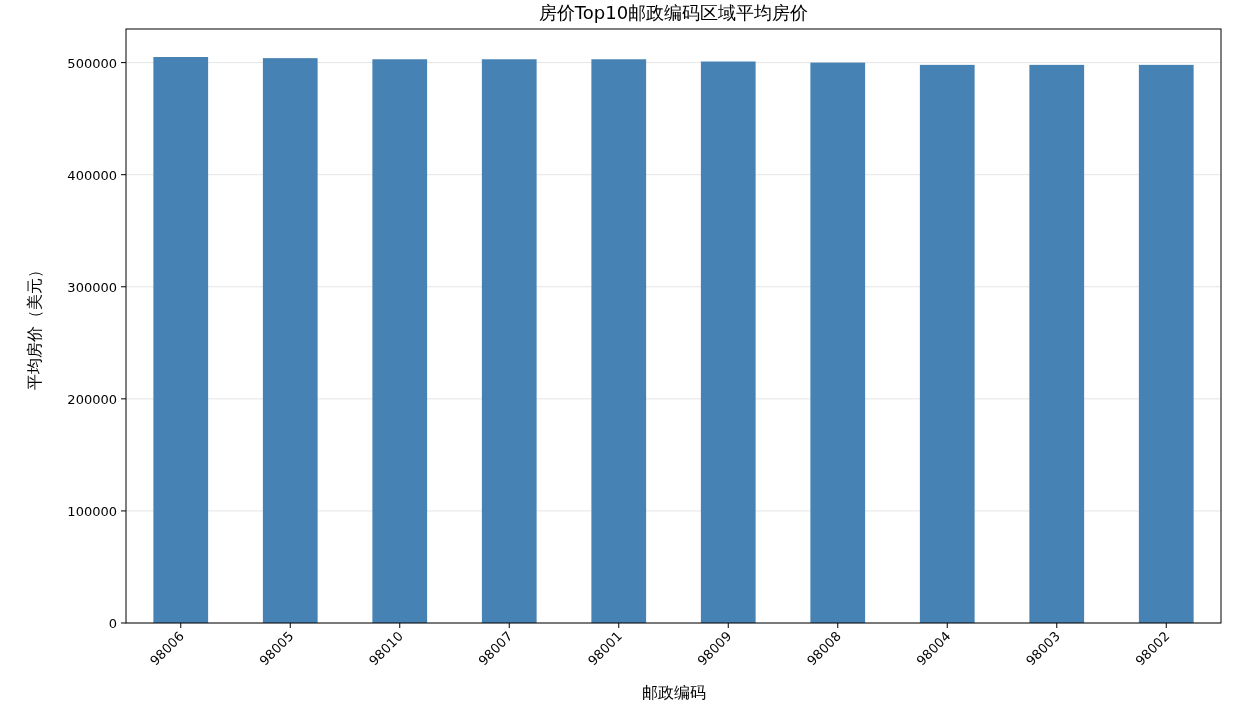 The image size is (1234, 711). Describe the element at coordinates (92, 287) in the screenshot. I see `y-tick-label: 300000` at that location.